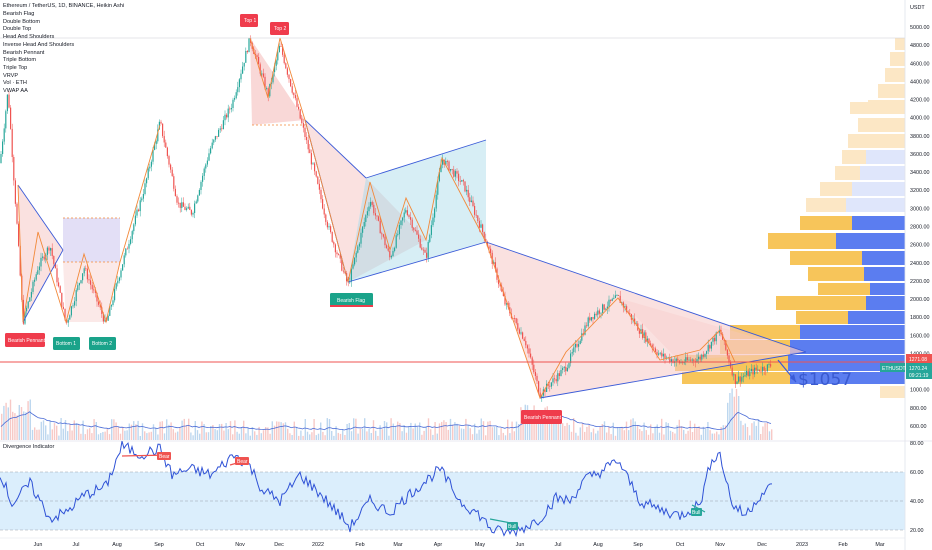 Image resolution: width=932 pixels, height=550 pixels. Describe the element at coordinates (11, 75) in the screenshot. I see `indicator-8: VRVP` at that location.